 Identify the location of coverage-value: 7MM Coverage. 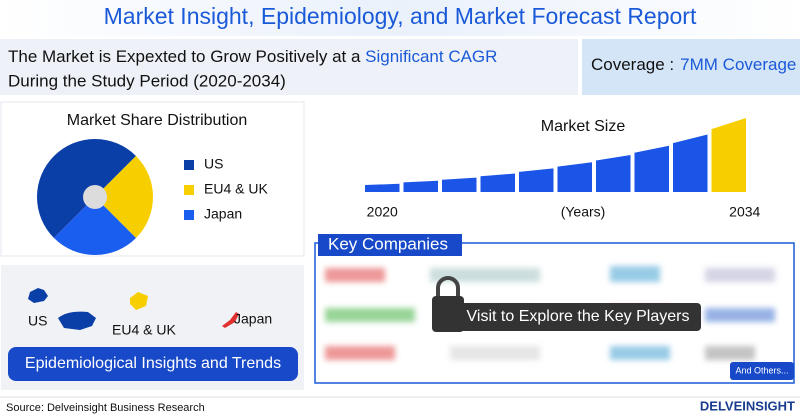
(738, 64).